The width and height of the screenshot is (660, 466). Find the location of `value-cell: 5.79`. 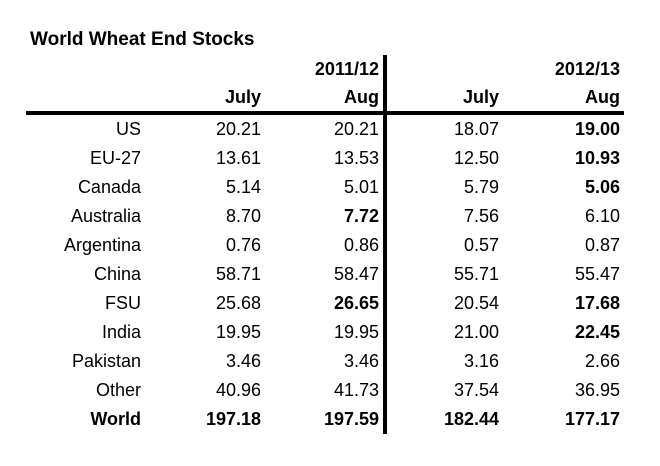

value-cell: 5.79 is located at coordinates (481, 187).